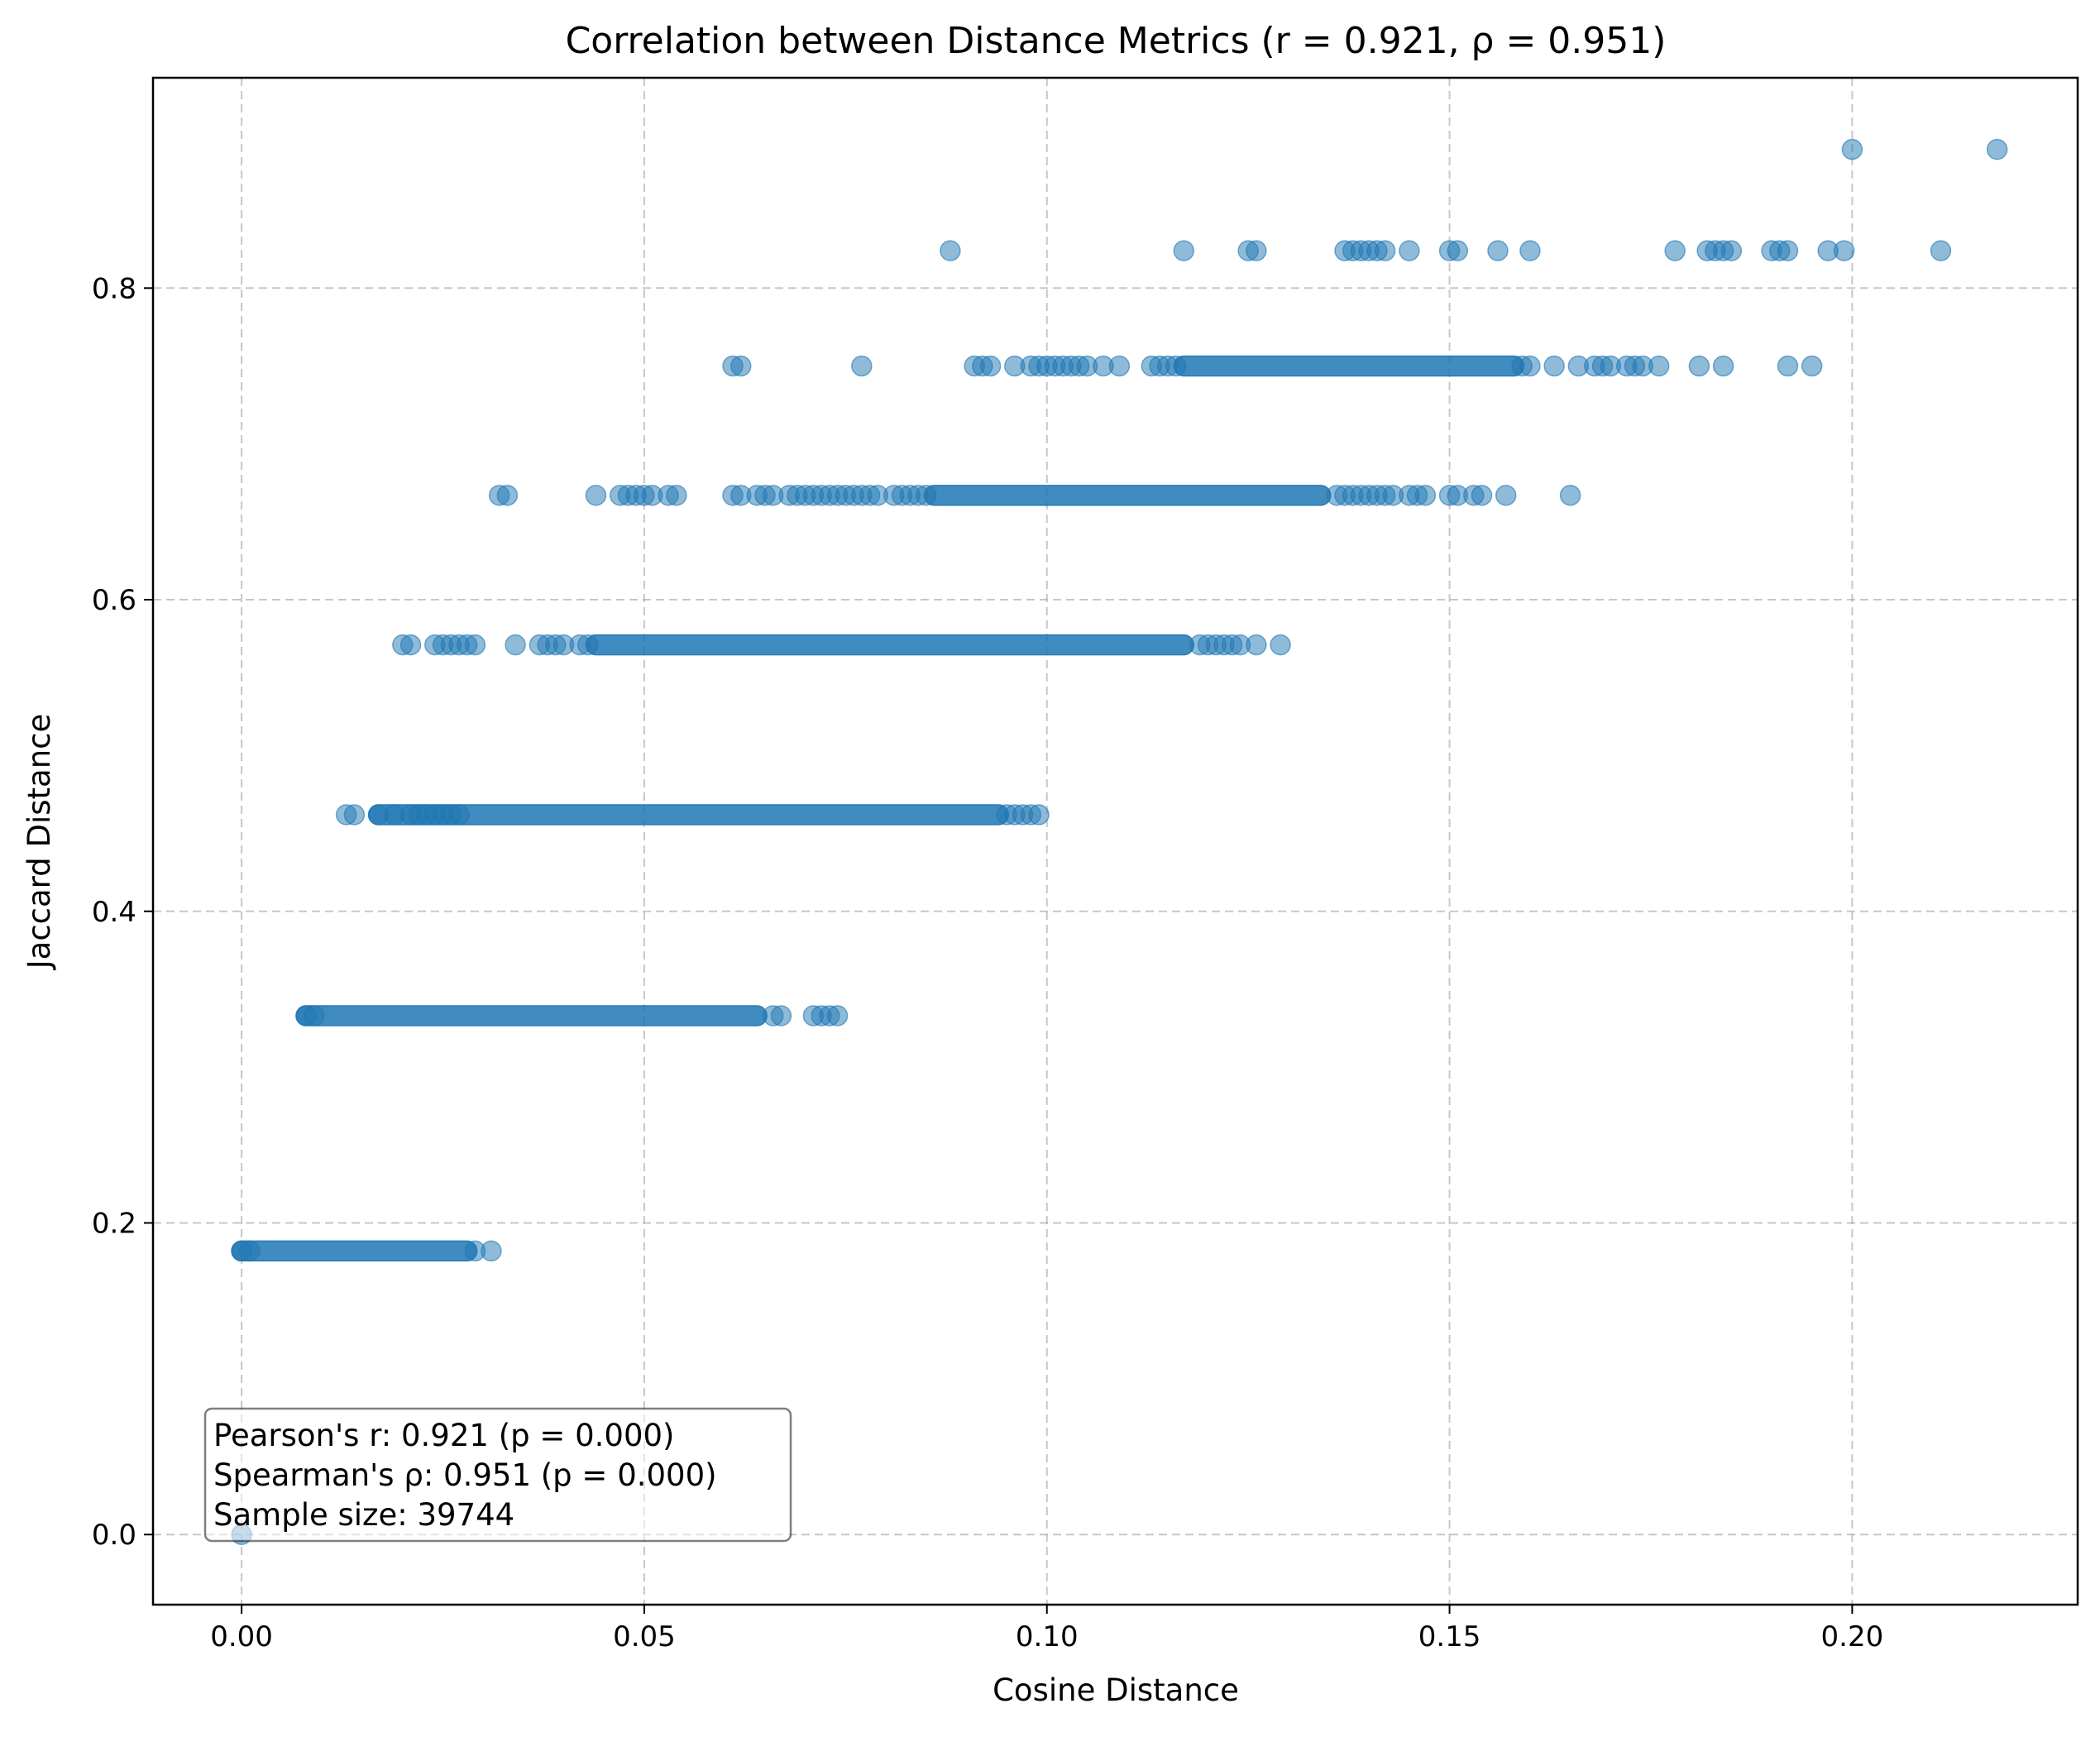 The width and height of the screenshot is (2100, 1737). What do you see at coordinates (1853, 1636) in the screenshot?
I see `x-tick-label: 0.20` at bounding box center [1853, 1636].